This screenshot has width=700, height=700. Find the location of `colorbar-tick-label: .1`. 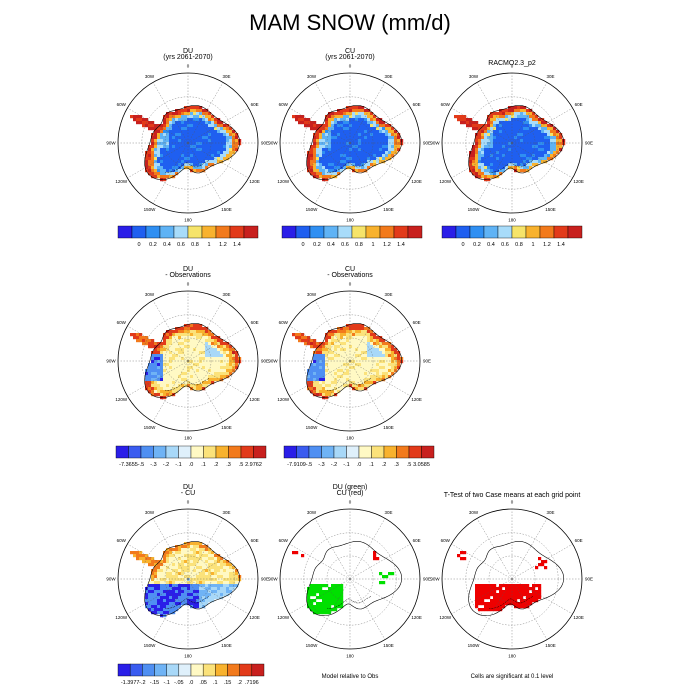

colorbar-tick-label: .1 is located at coordinates (203, 465).